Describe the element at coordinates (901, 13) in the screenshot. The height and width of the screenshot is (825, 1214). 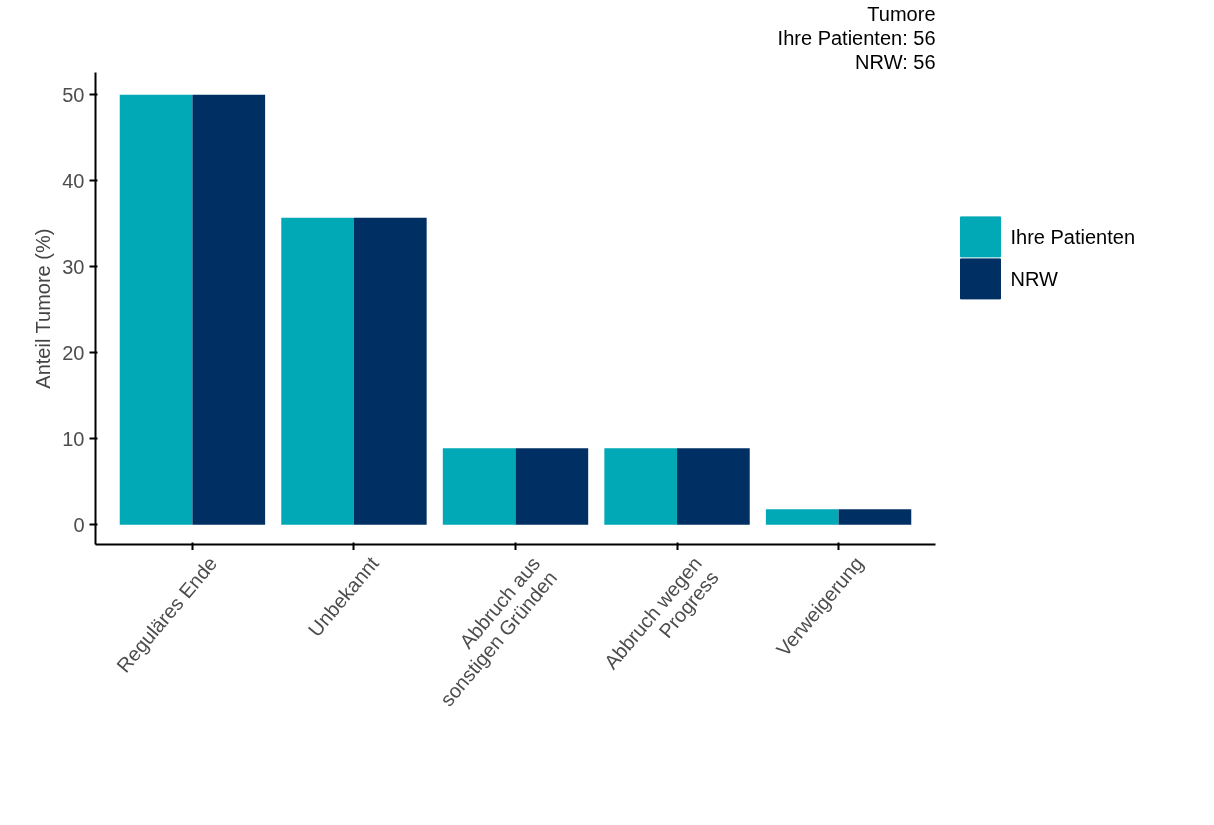
I see `text: Tumore` at that location.